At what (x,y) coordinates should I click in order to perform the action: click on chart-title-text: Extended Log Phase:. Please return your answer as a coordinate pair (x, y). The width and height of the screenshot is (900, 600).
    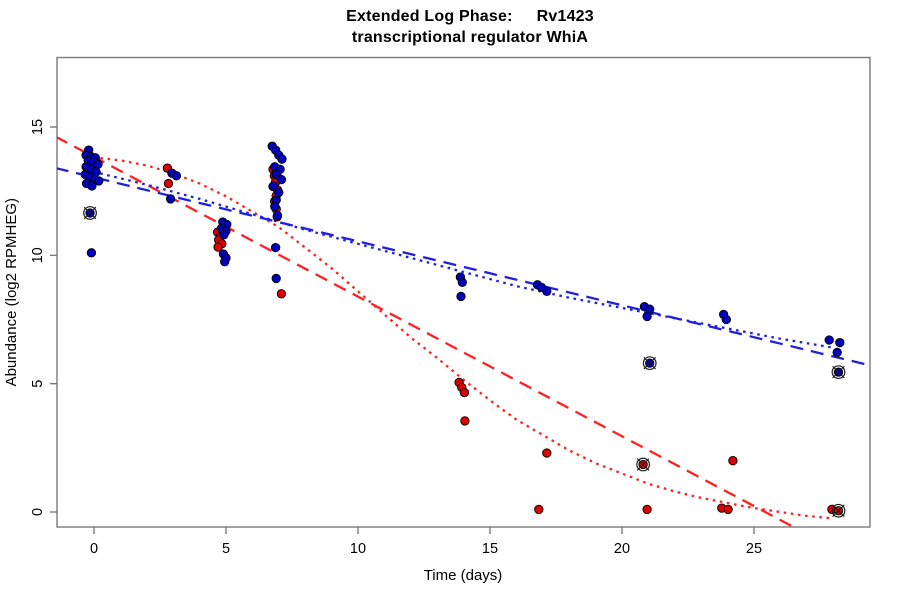
    Looking at the image, I should click on (429, 16).